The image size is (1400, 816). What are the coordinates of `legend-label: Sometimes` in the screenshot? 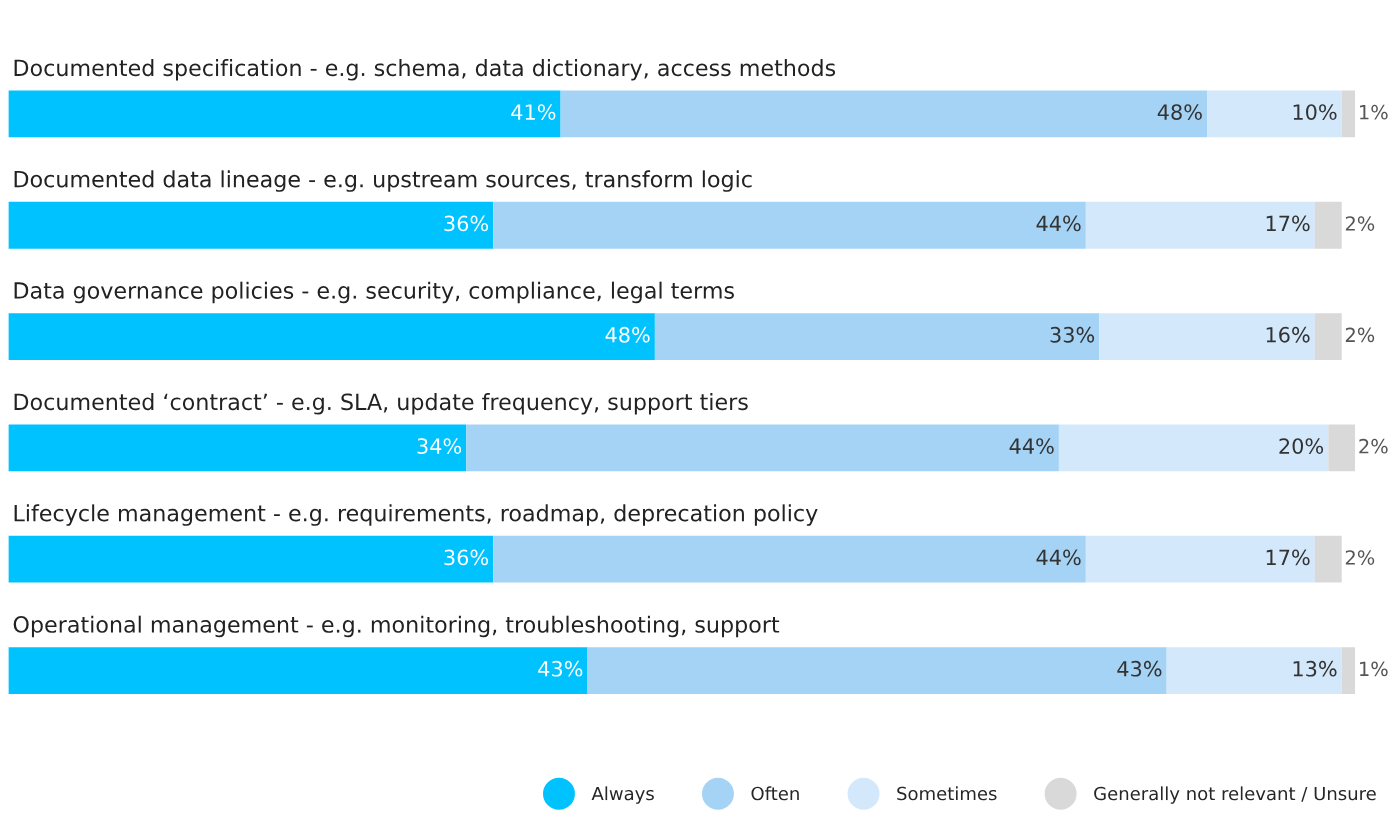 It's located at (947, 793).